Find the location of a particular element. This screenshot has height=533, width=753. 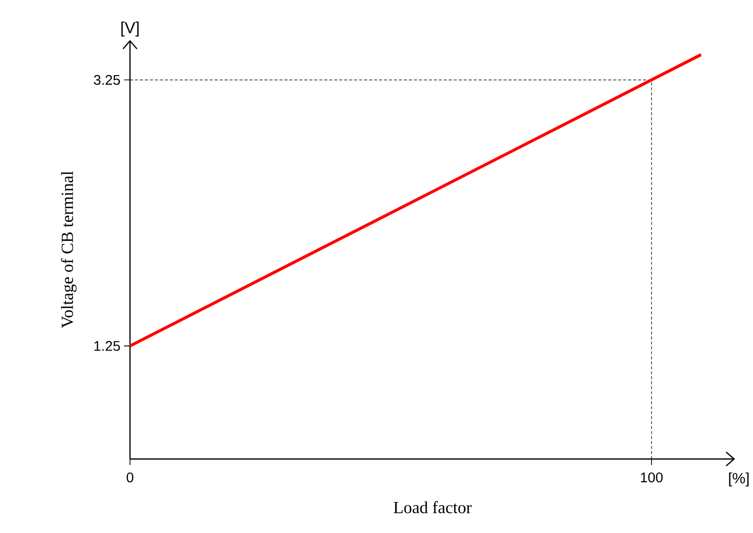

text: [V] is located at coordinates (130, 29).